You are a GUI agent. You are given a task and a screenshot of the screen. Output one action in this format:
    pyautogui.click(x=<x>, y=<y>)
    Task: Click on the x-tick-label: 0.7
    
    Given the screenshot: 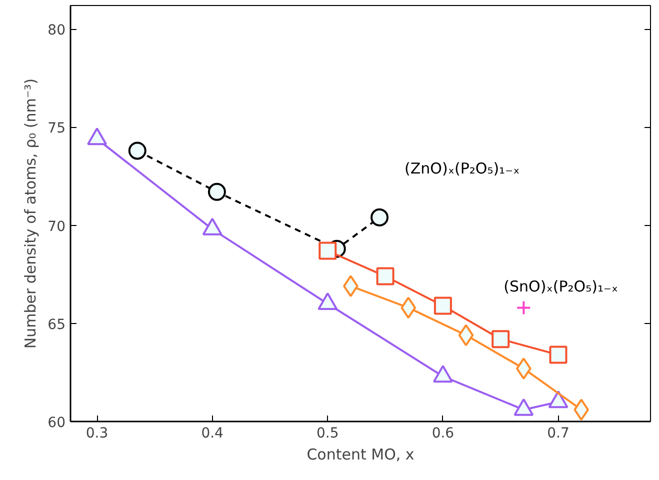 What is the action you would take?
    pyautogui.click(x=558, y=434)
    